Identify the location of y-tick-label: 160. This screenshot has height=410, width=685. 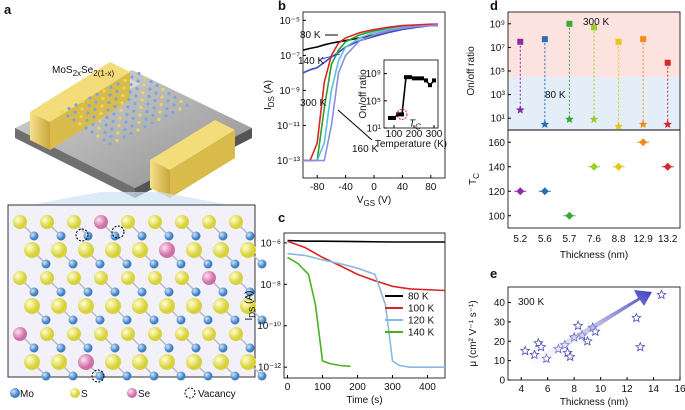
(496, 143).